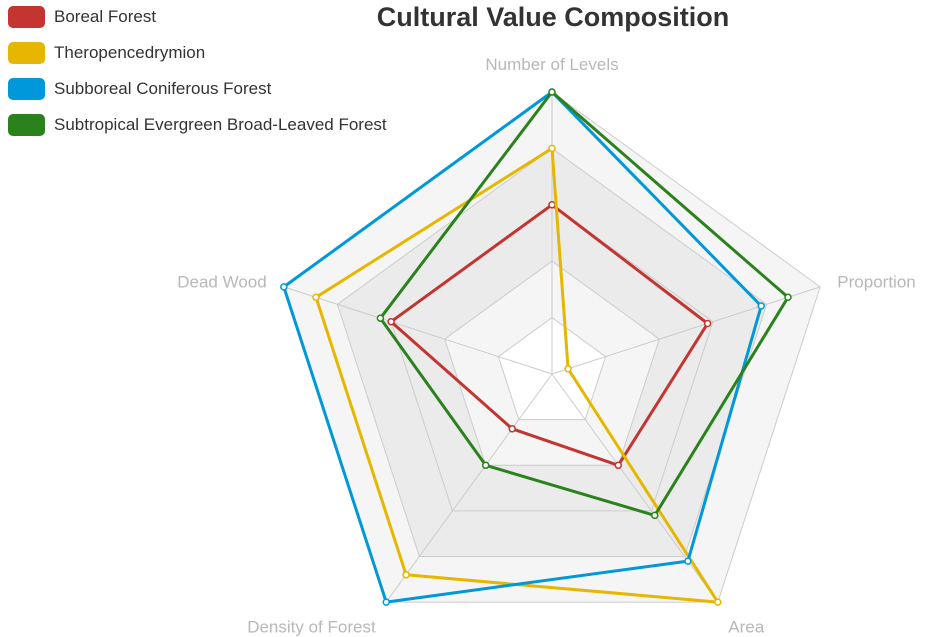 This screenshot has width=939, height=637. Describe the element at coordinates (105, 16) in the screenshot. I see `legend-label: Boreal Forest` at that location.